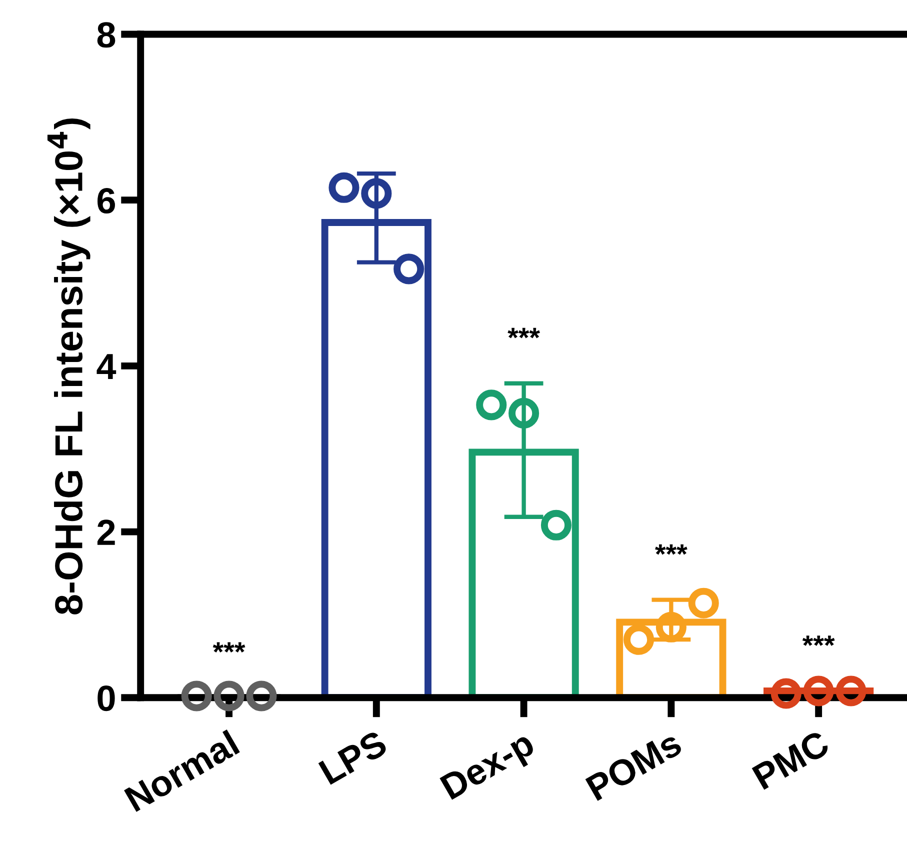 This screenshot has width=907, height=856. Describe the element at coordinates (353, 758) in the screenshot. I see `x-tick-label: LPS` at that location.